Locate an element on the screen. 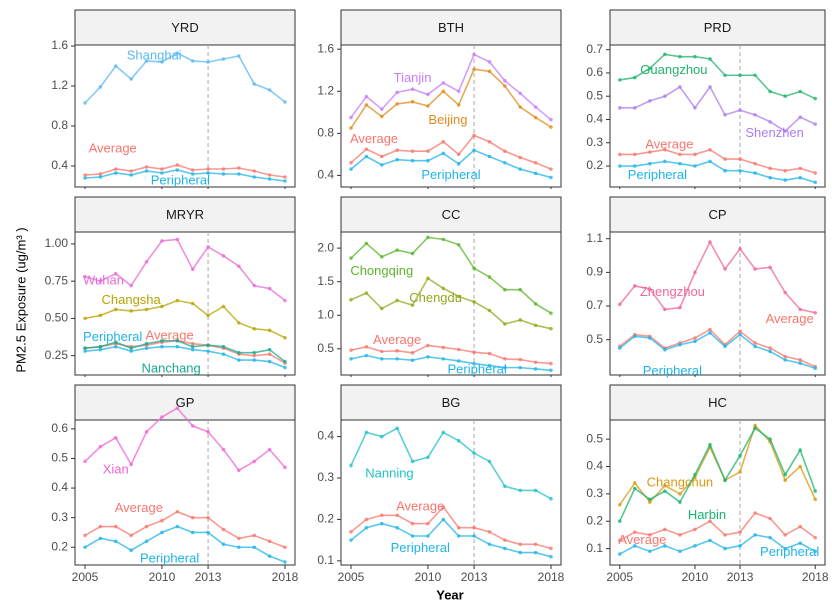 The height and width of the screenshot is (605, 832). panel-title: HC is located at coordinates (717, 402).